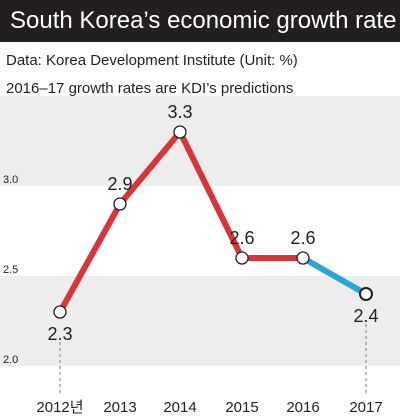  Describe the element at coordinates (334, 276) in the screenshot. I see `forecast-segment` at that location.